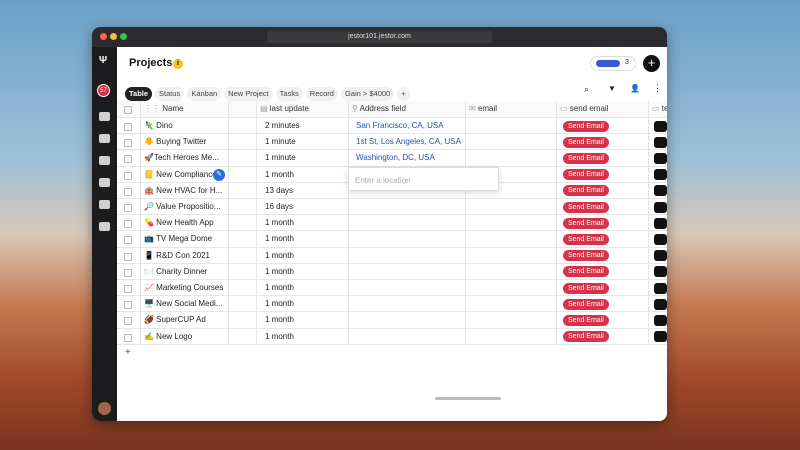 Image resolution: width=800 pixels, height=450 pixels. Describe the element at coordinates (600, 109) in the screenshot. I see `column-header: ▭ send email` at that location.